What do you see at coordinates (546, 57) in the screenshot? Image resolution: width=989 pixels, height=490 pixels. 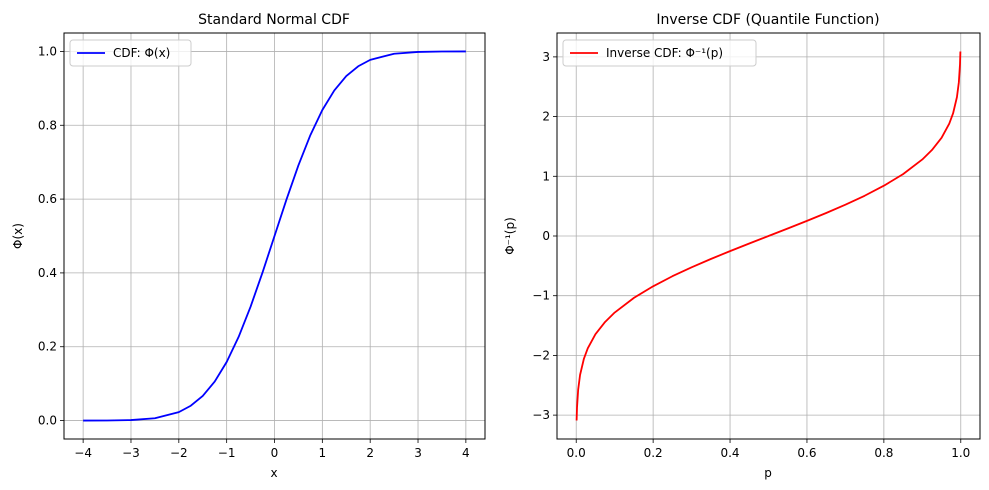 I see `inverse-cdf-ytick-label: 3` at bounding box center [546, 57].